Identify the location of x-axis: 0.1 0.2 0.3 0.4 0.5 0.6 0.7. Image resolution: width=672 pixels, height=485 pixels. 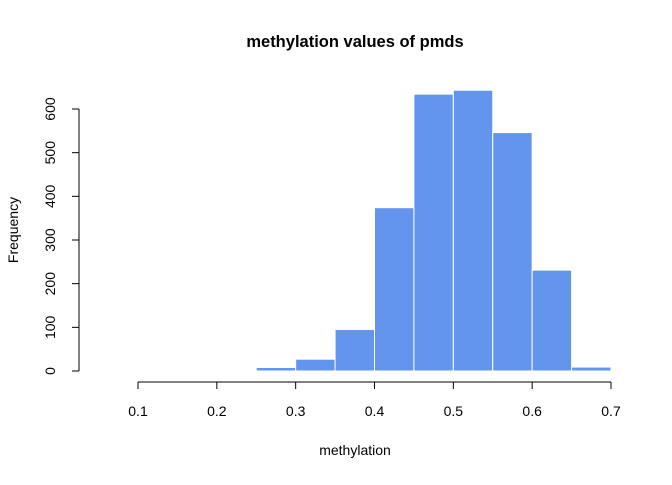
(374, 400).